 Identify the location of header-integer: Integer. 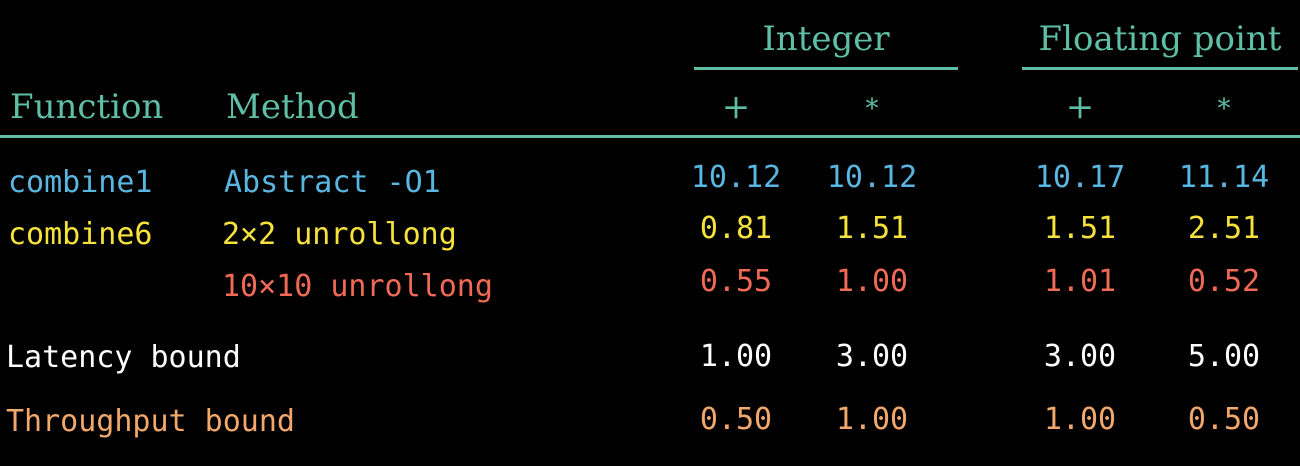
(826, 39).